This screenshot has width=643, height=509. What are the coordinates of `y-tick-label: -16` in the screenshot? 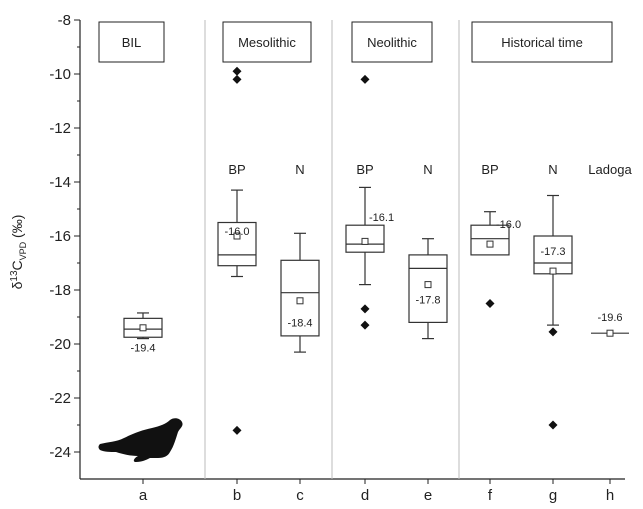 It's located at (60, 236).